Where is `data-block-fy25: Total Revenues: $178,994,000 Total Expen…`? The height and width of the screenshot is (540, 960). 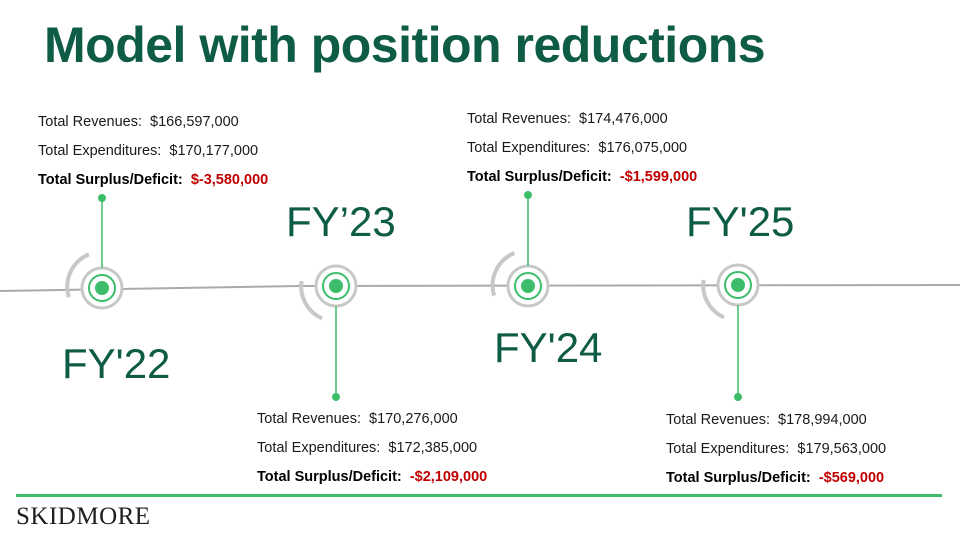
data-block-fy25: Total Revenues: $178,994,000 Total Expen… is located at coordinates (776, 449).